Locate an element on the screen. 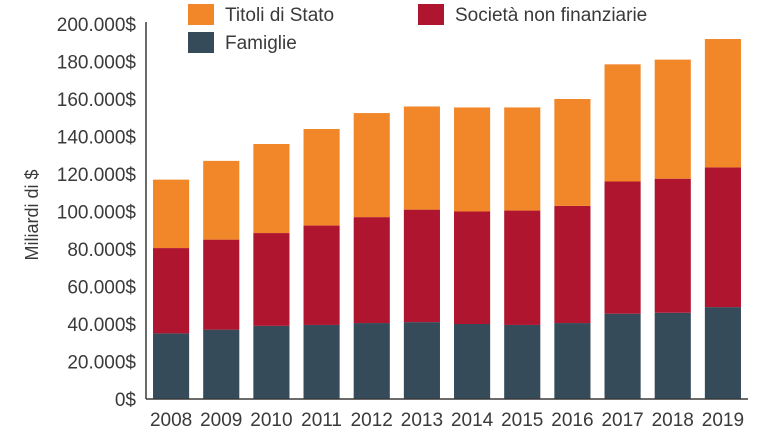 The width and height of the screenshot is (765, 440). legend-label: Titoli di Stato is located at coordinates (279, 15).